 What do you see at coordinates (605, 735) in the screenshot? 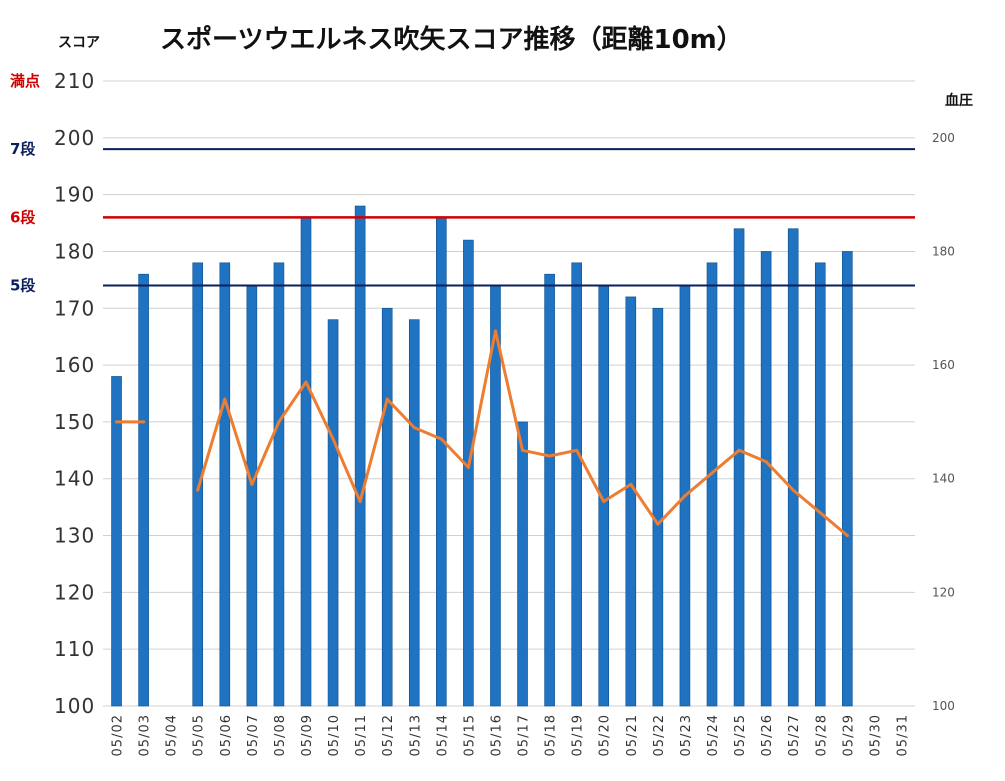
I see `x-tick-label: 05/20` at bounding box center [605, 735].